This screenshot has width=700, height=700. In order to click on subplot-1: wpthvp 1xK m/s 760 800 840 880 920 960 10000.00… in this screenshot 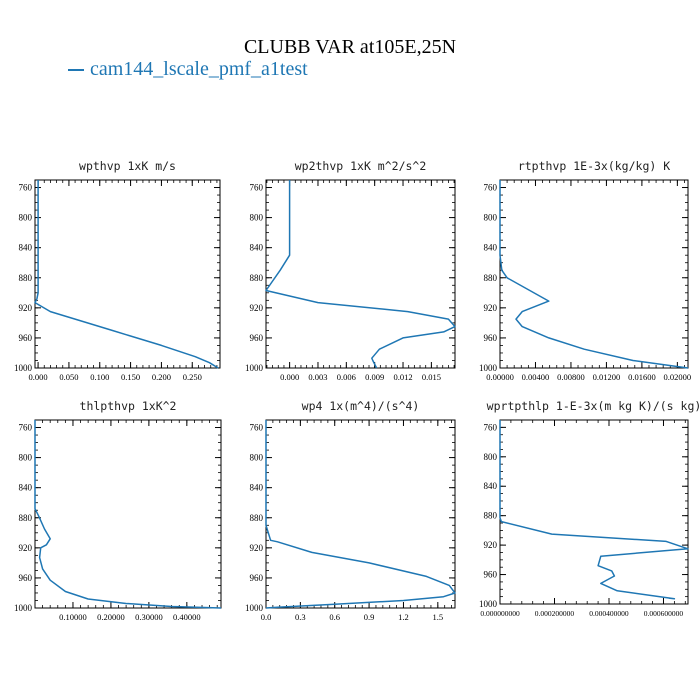, I will do `click(117, 270)`.